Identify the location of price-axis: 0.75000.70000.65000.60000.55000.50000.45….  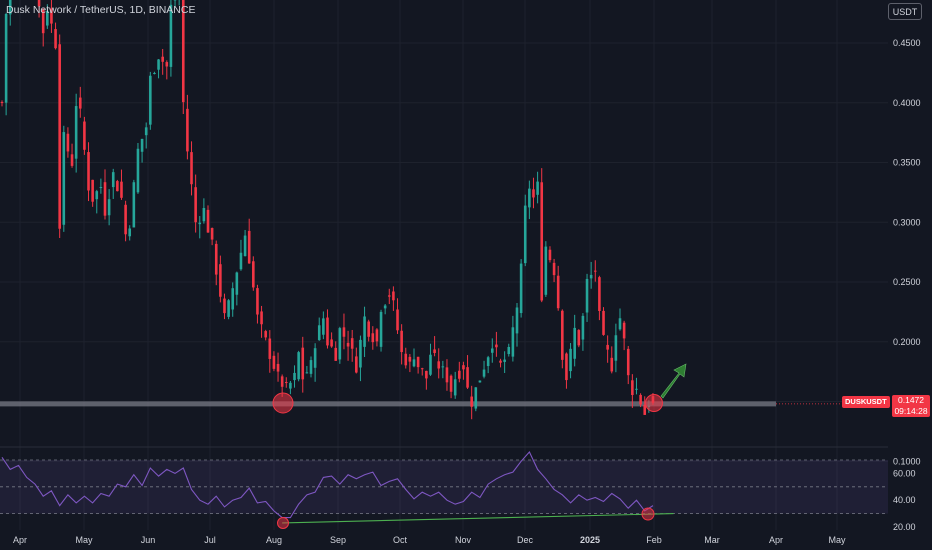
(907, 266).